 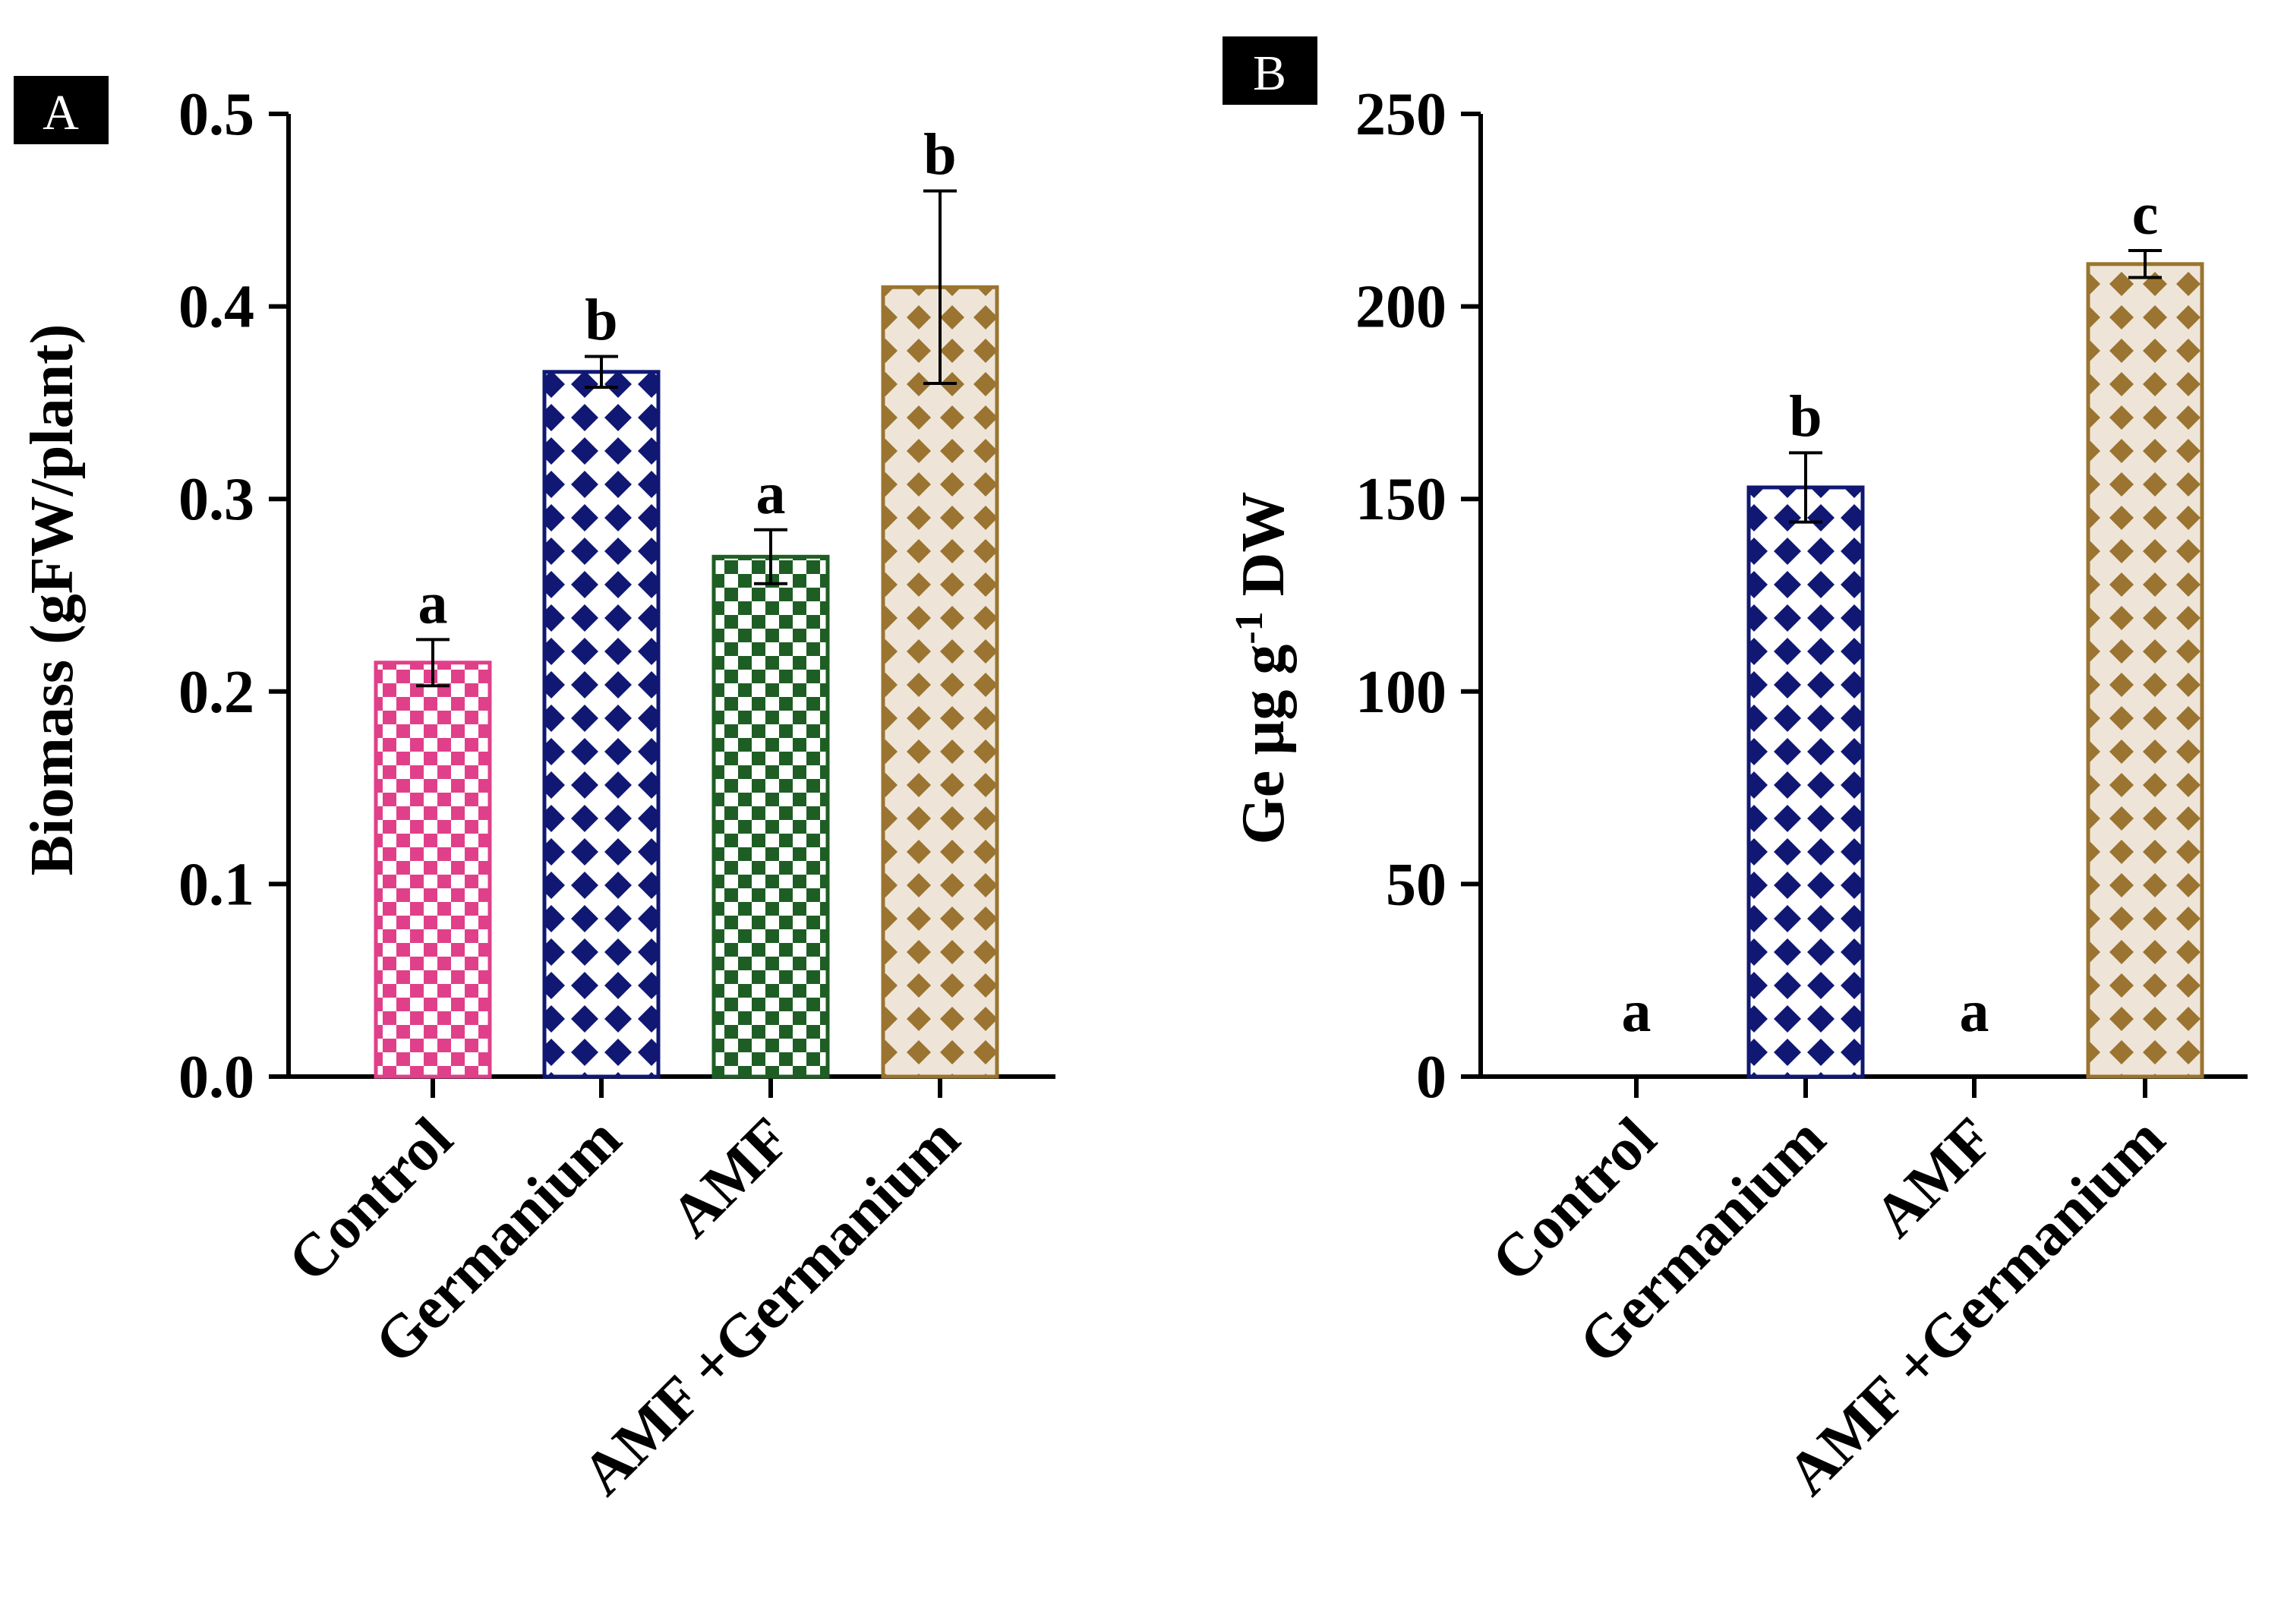 I want to click on panel-a-y-tick-label: 0.2, so click(x=216, y=692).